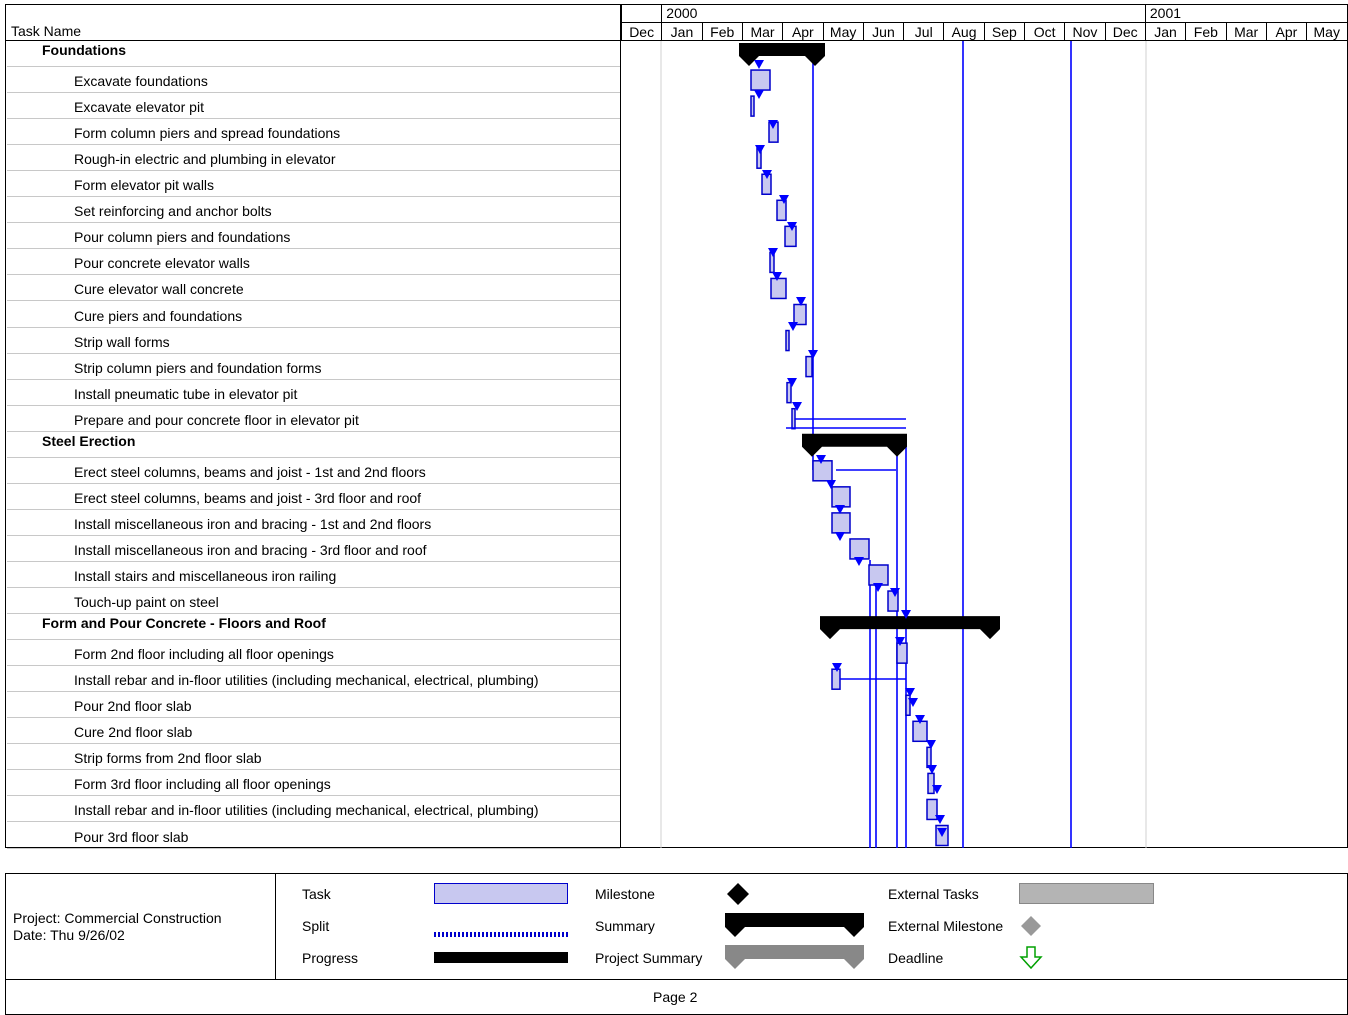 The width and height of the screenshot is (1348, 1015). What do you see at coordinates (313, 757) in the screenshot?
I see `task-row: Strip forms from 2nd floor slab` at bounding box center [313, 757].